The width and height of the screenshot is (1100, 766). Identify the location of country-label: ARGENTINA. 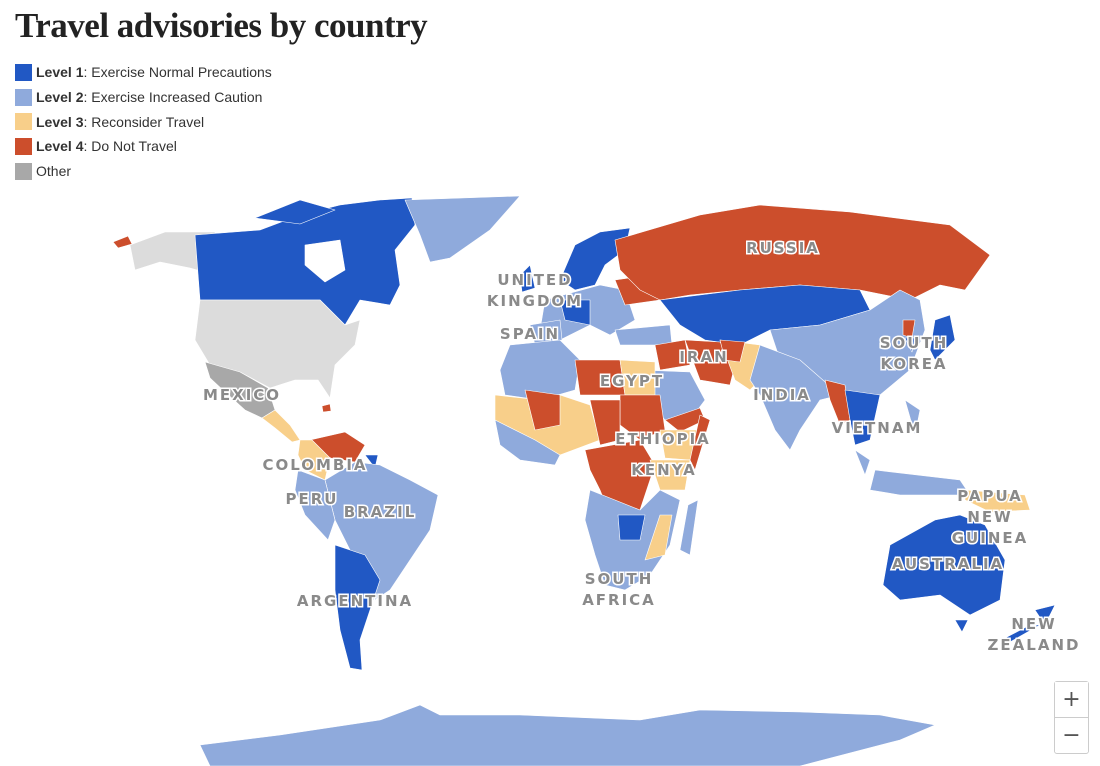
(355, 601).